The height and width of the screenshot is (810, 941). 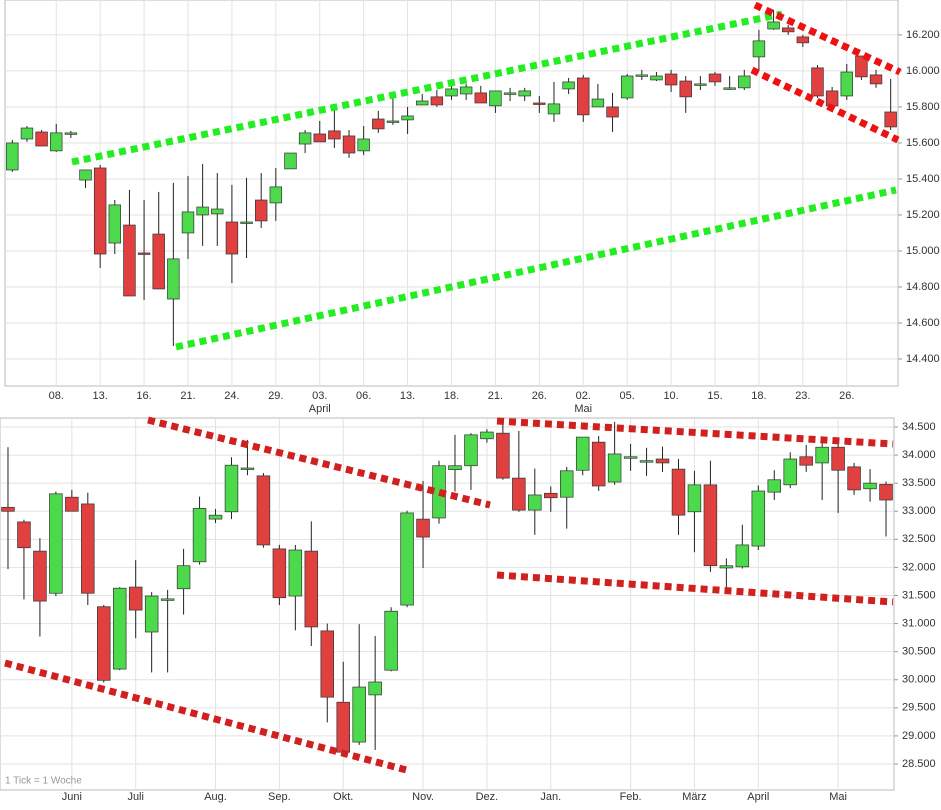 What do you see at coordinates (100, 396) in the screenshot?
I see `x-tick-label: 13.` at bounding box center [100, 396].